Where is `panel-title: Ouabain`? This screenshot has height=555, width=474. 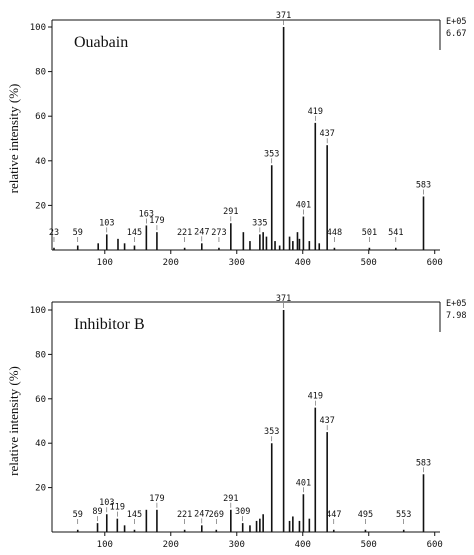
panel-title: Ouabain is located at coordinates (101, 42).